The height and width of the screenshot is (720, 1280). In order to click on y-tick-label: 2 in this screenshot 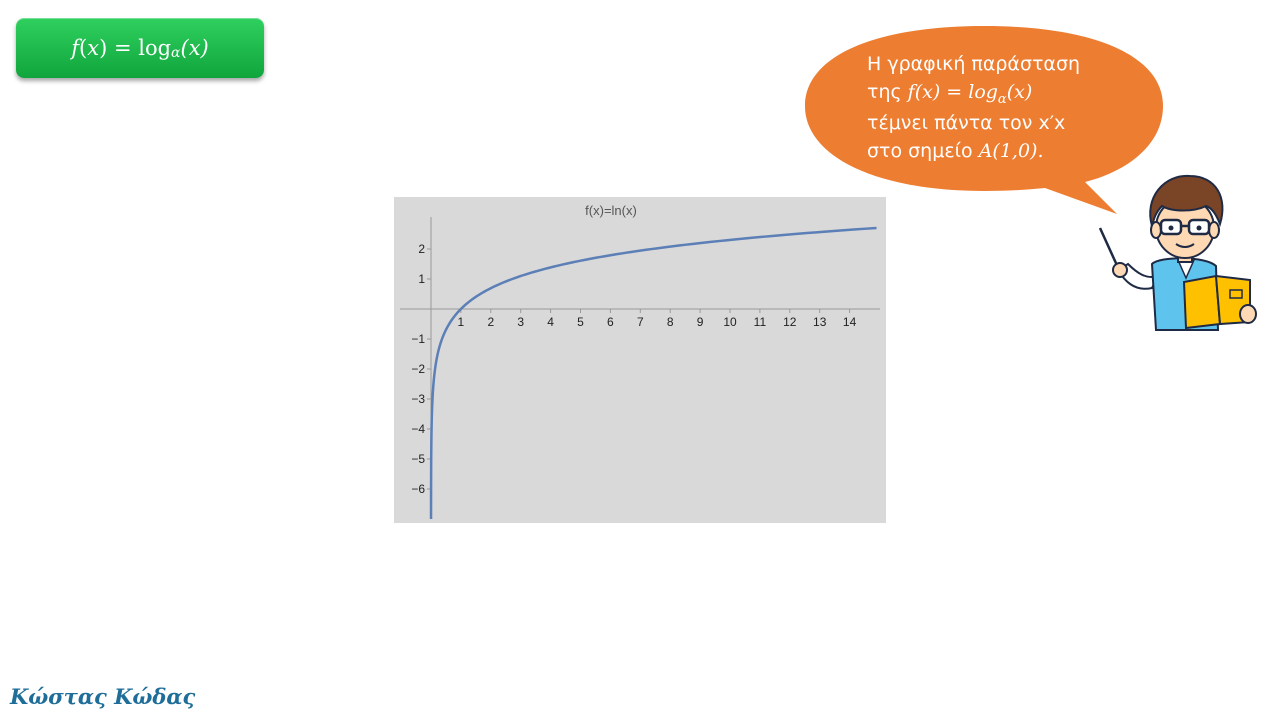, I will do `click(421, 249)`.